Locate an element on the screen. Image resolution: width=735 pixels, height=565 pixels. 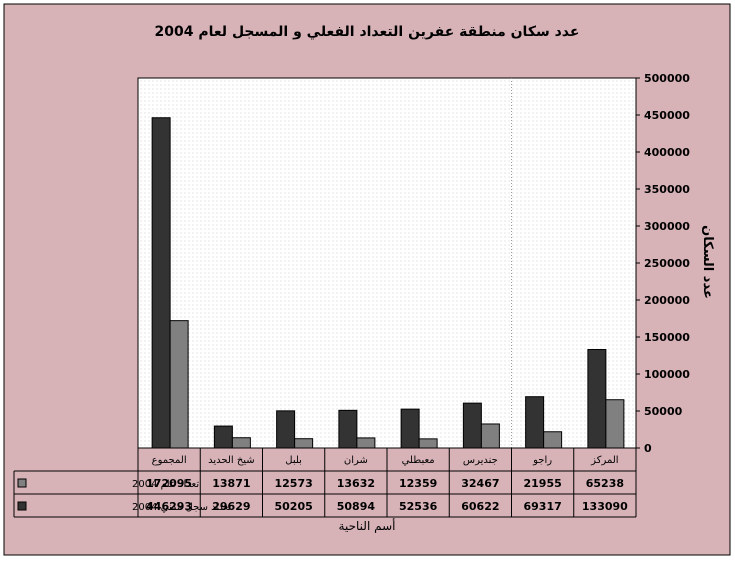
data-label: 172095 is located at coordinates (169, 483).